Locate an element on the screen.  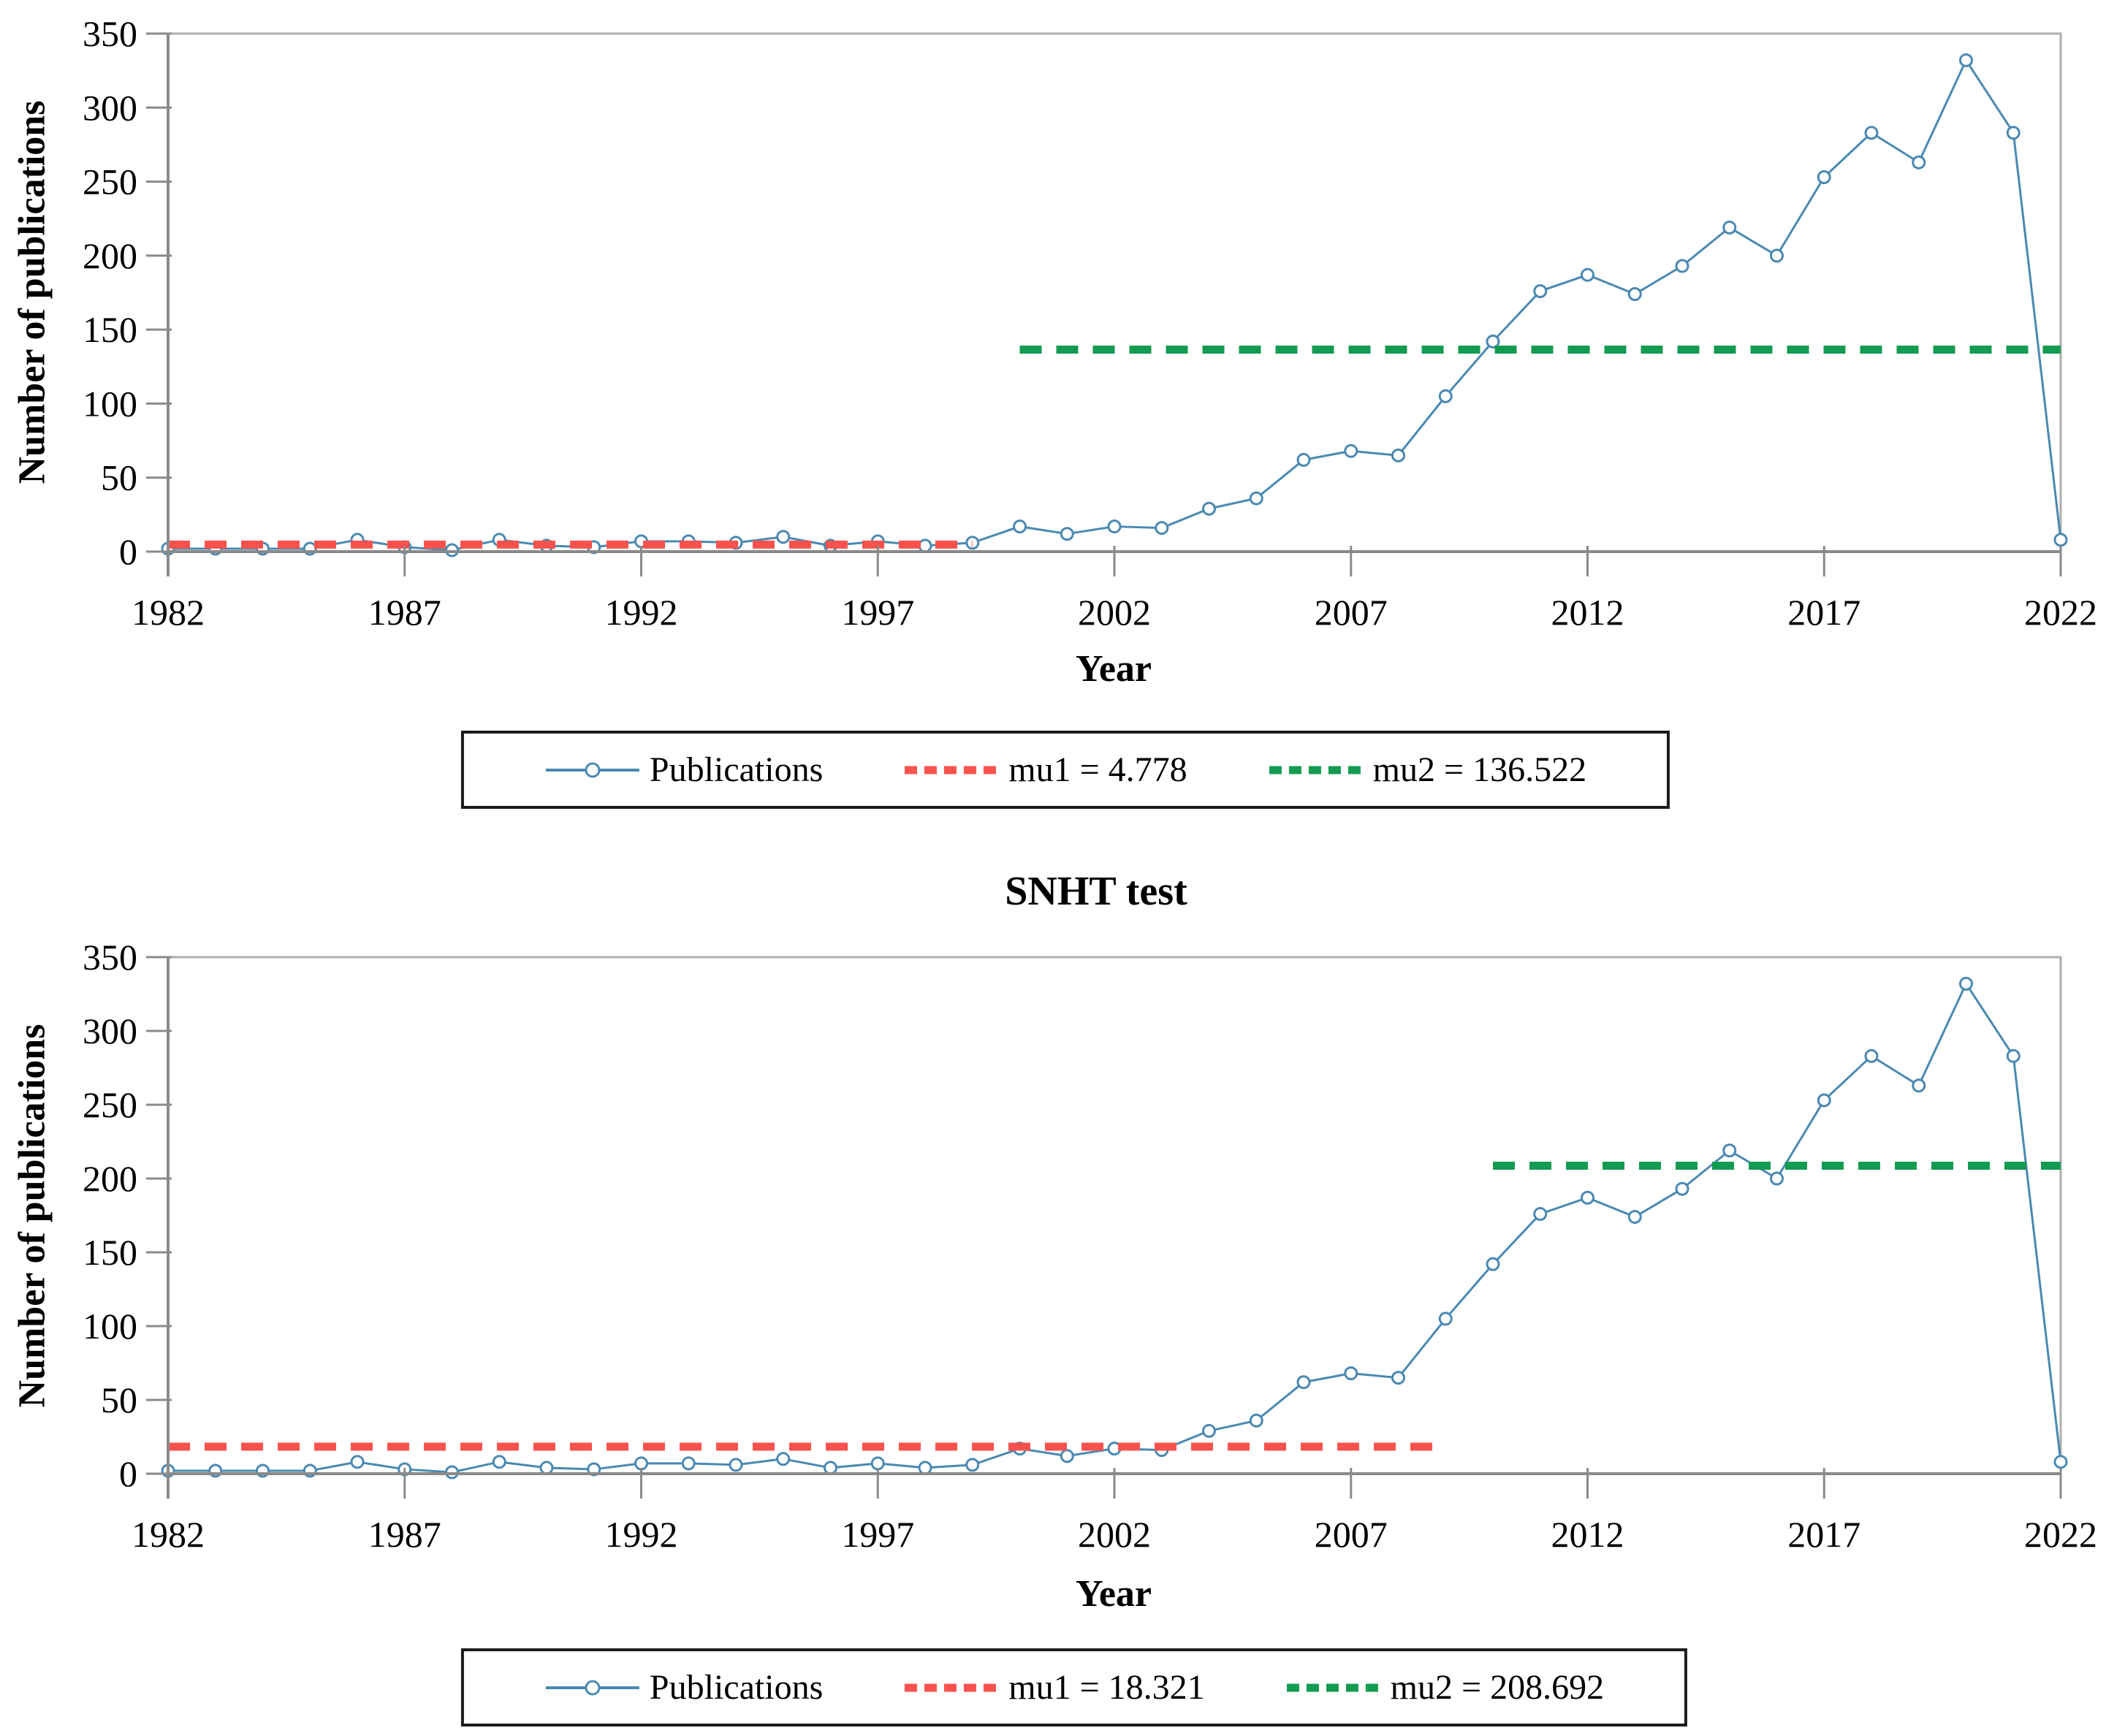
legend: Publications mu1 = 18.321 mu2 = 208.692 is located at coordinates (1074, 1687).